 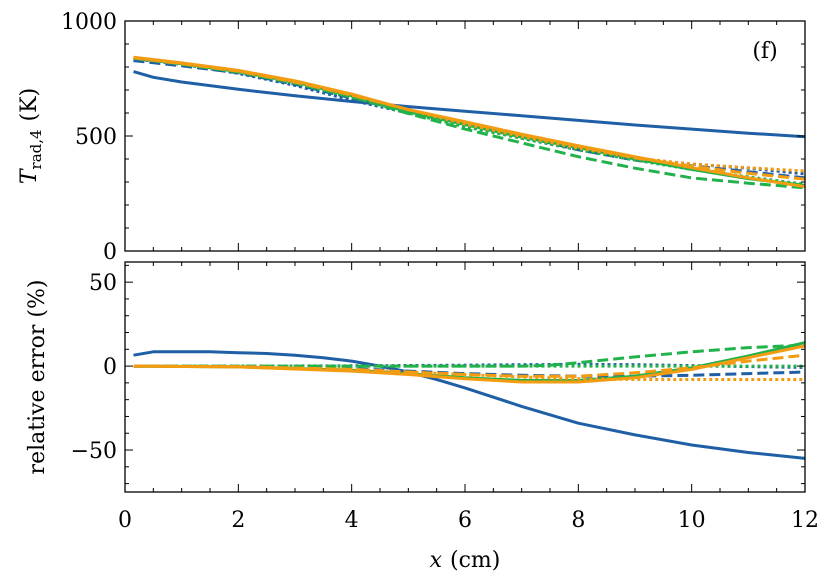 I want to click on xlabel: x (cm), so click(x=465, y=560).